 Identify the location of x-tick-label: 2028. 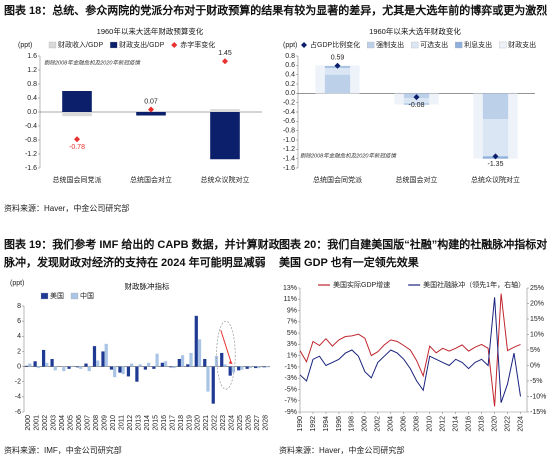
(266, 423).